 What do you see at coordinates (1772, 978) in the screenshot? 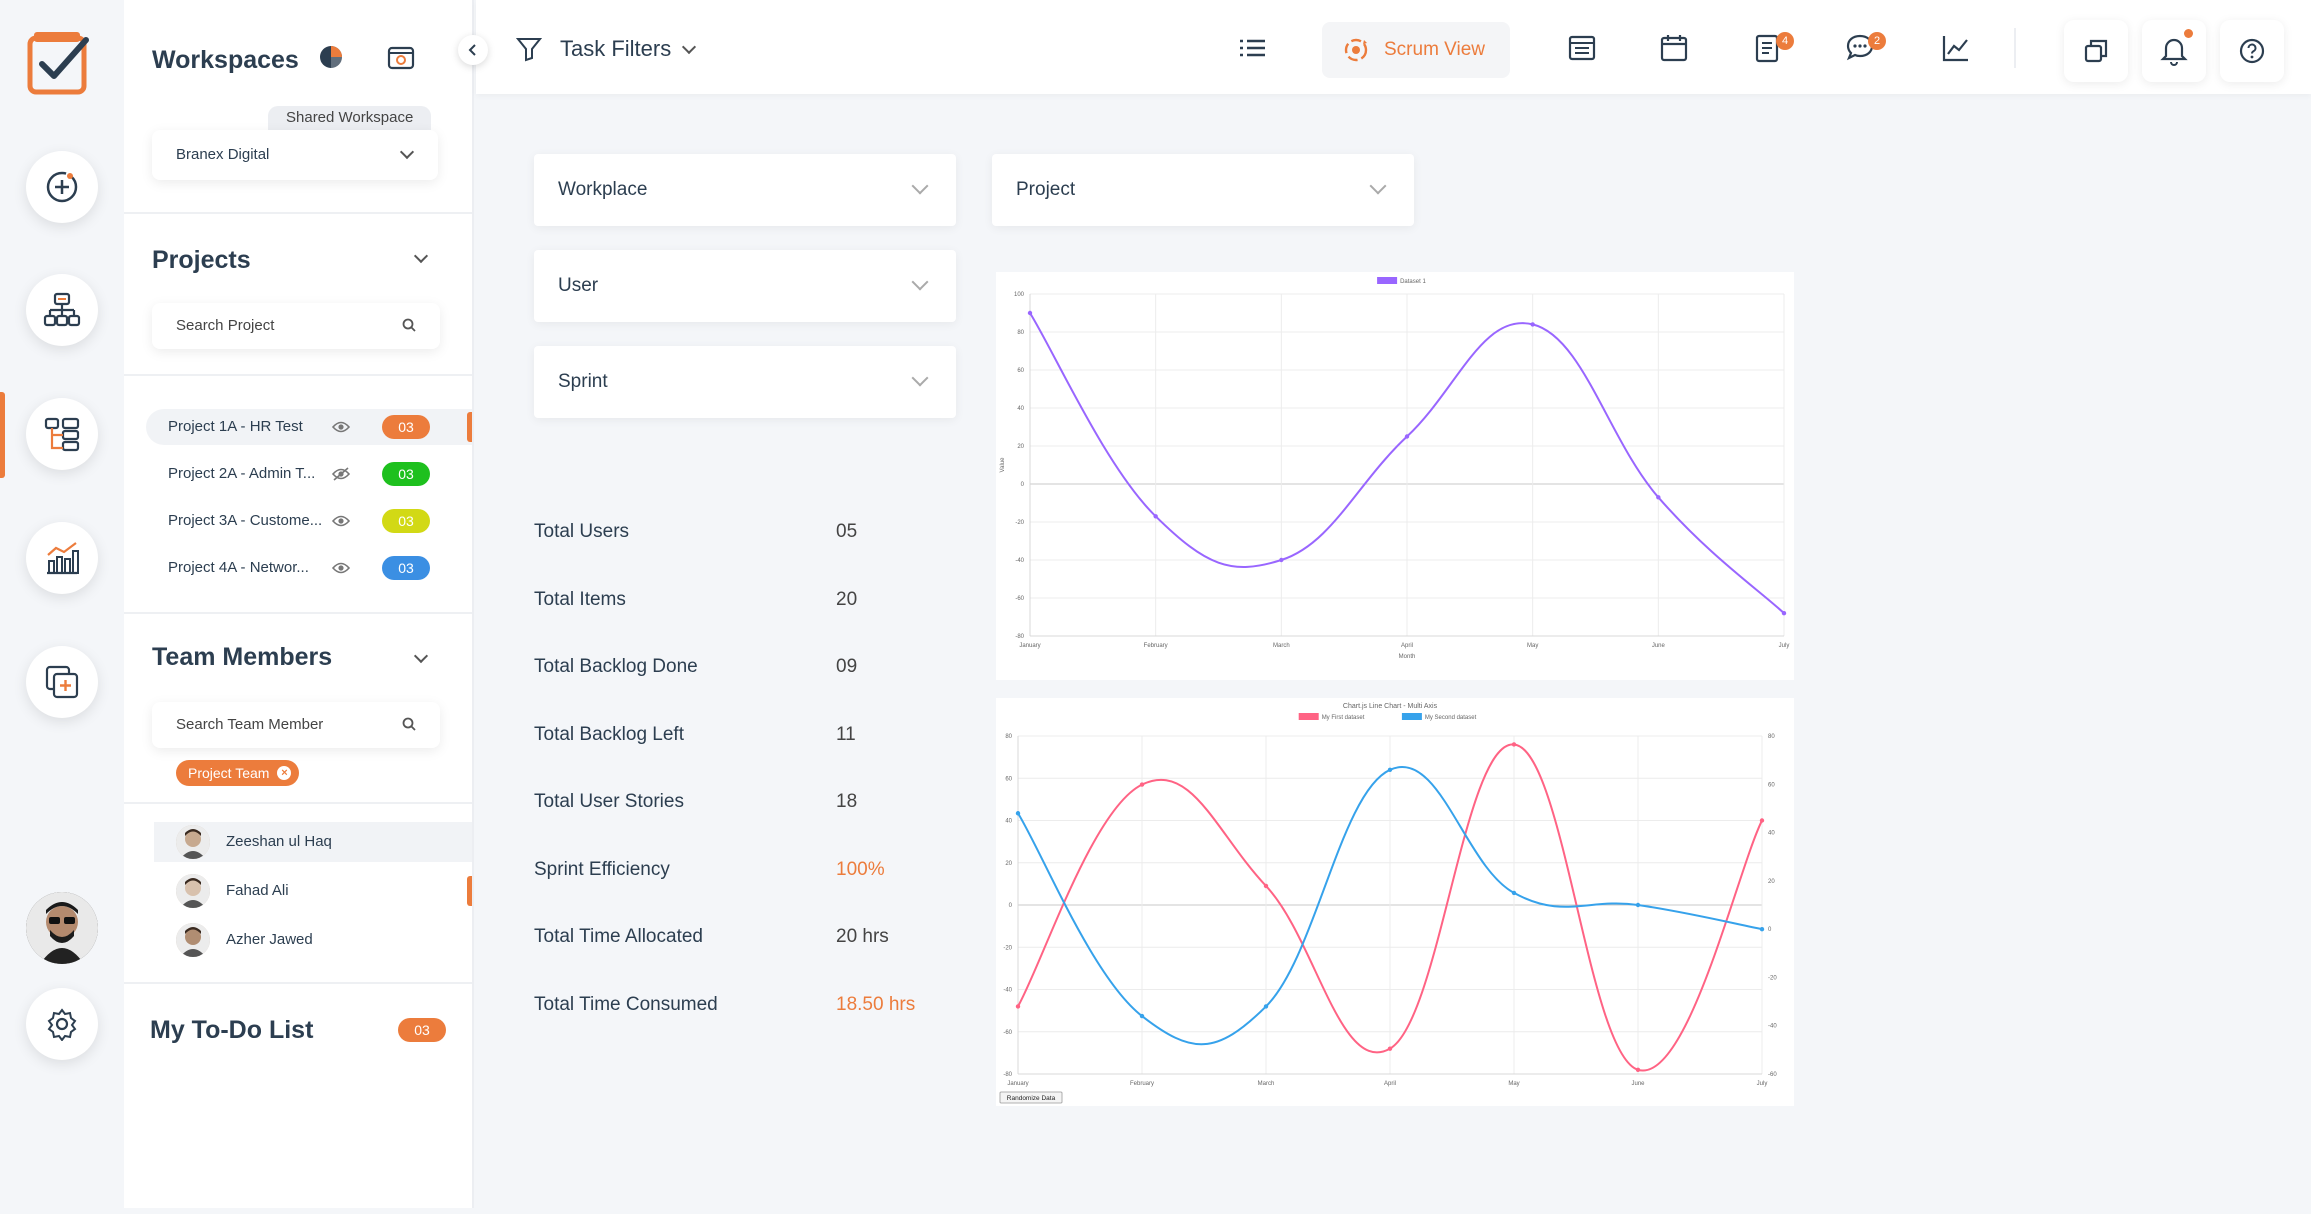
I see `y-right-tick-label: -20` at bounding box center [1772, 978].